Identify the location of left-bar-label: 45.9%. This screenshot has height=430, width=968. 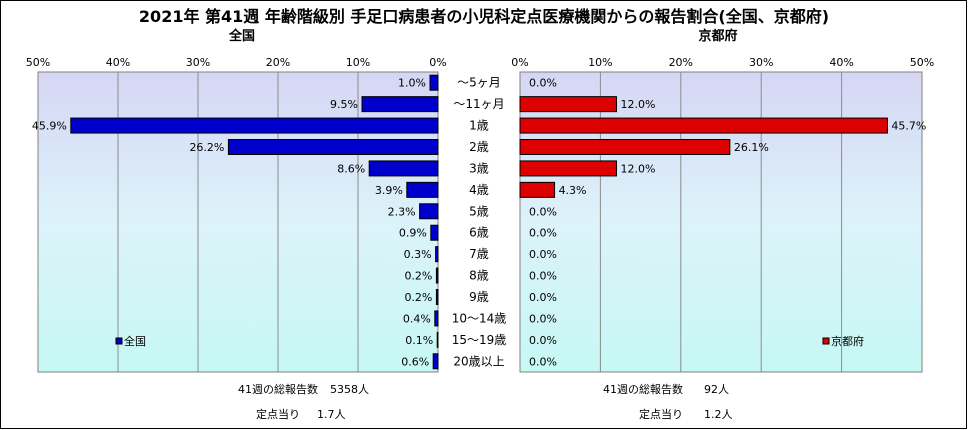
(49, 126).